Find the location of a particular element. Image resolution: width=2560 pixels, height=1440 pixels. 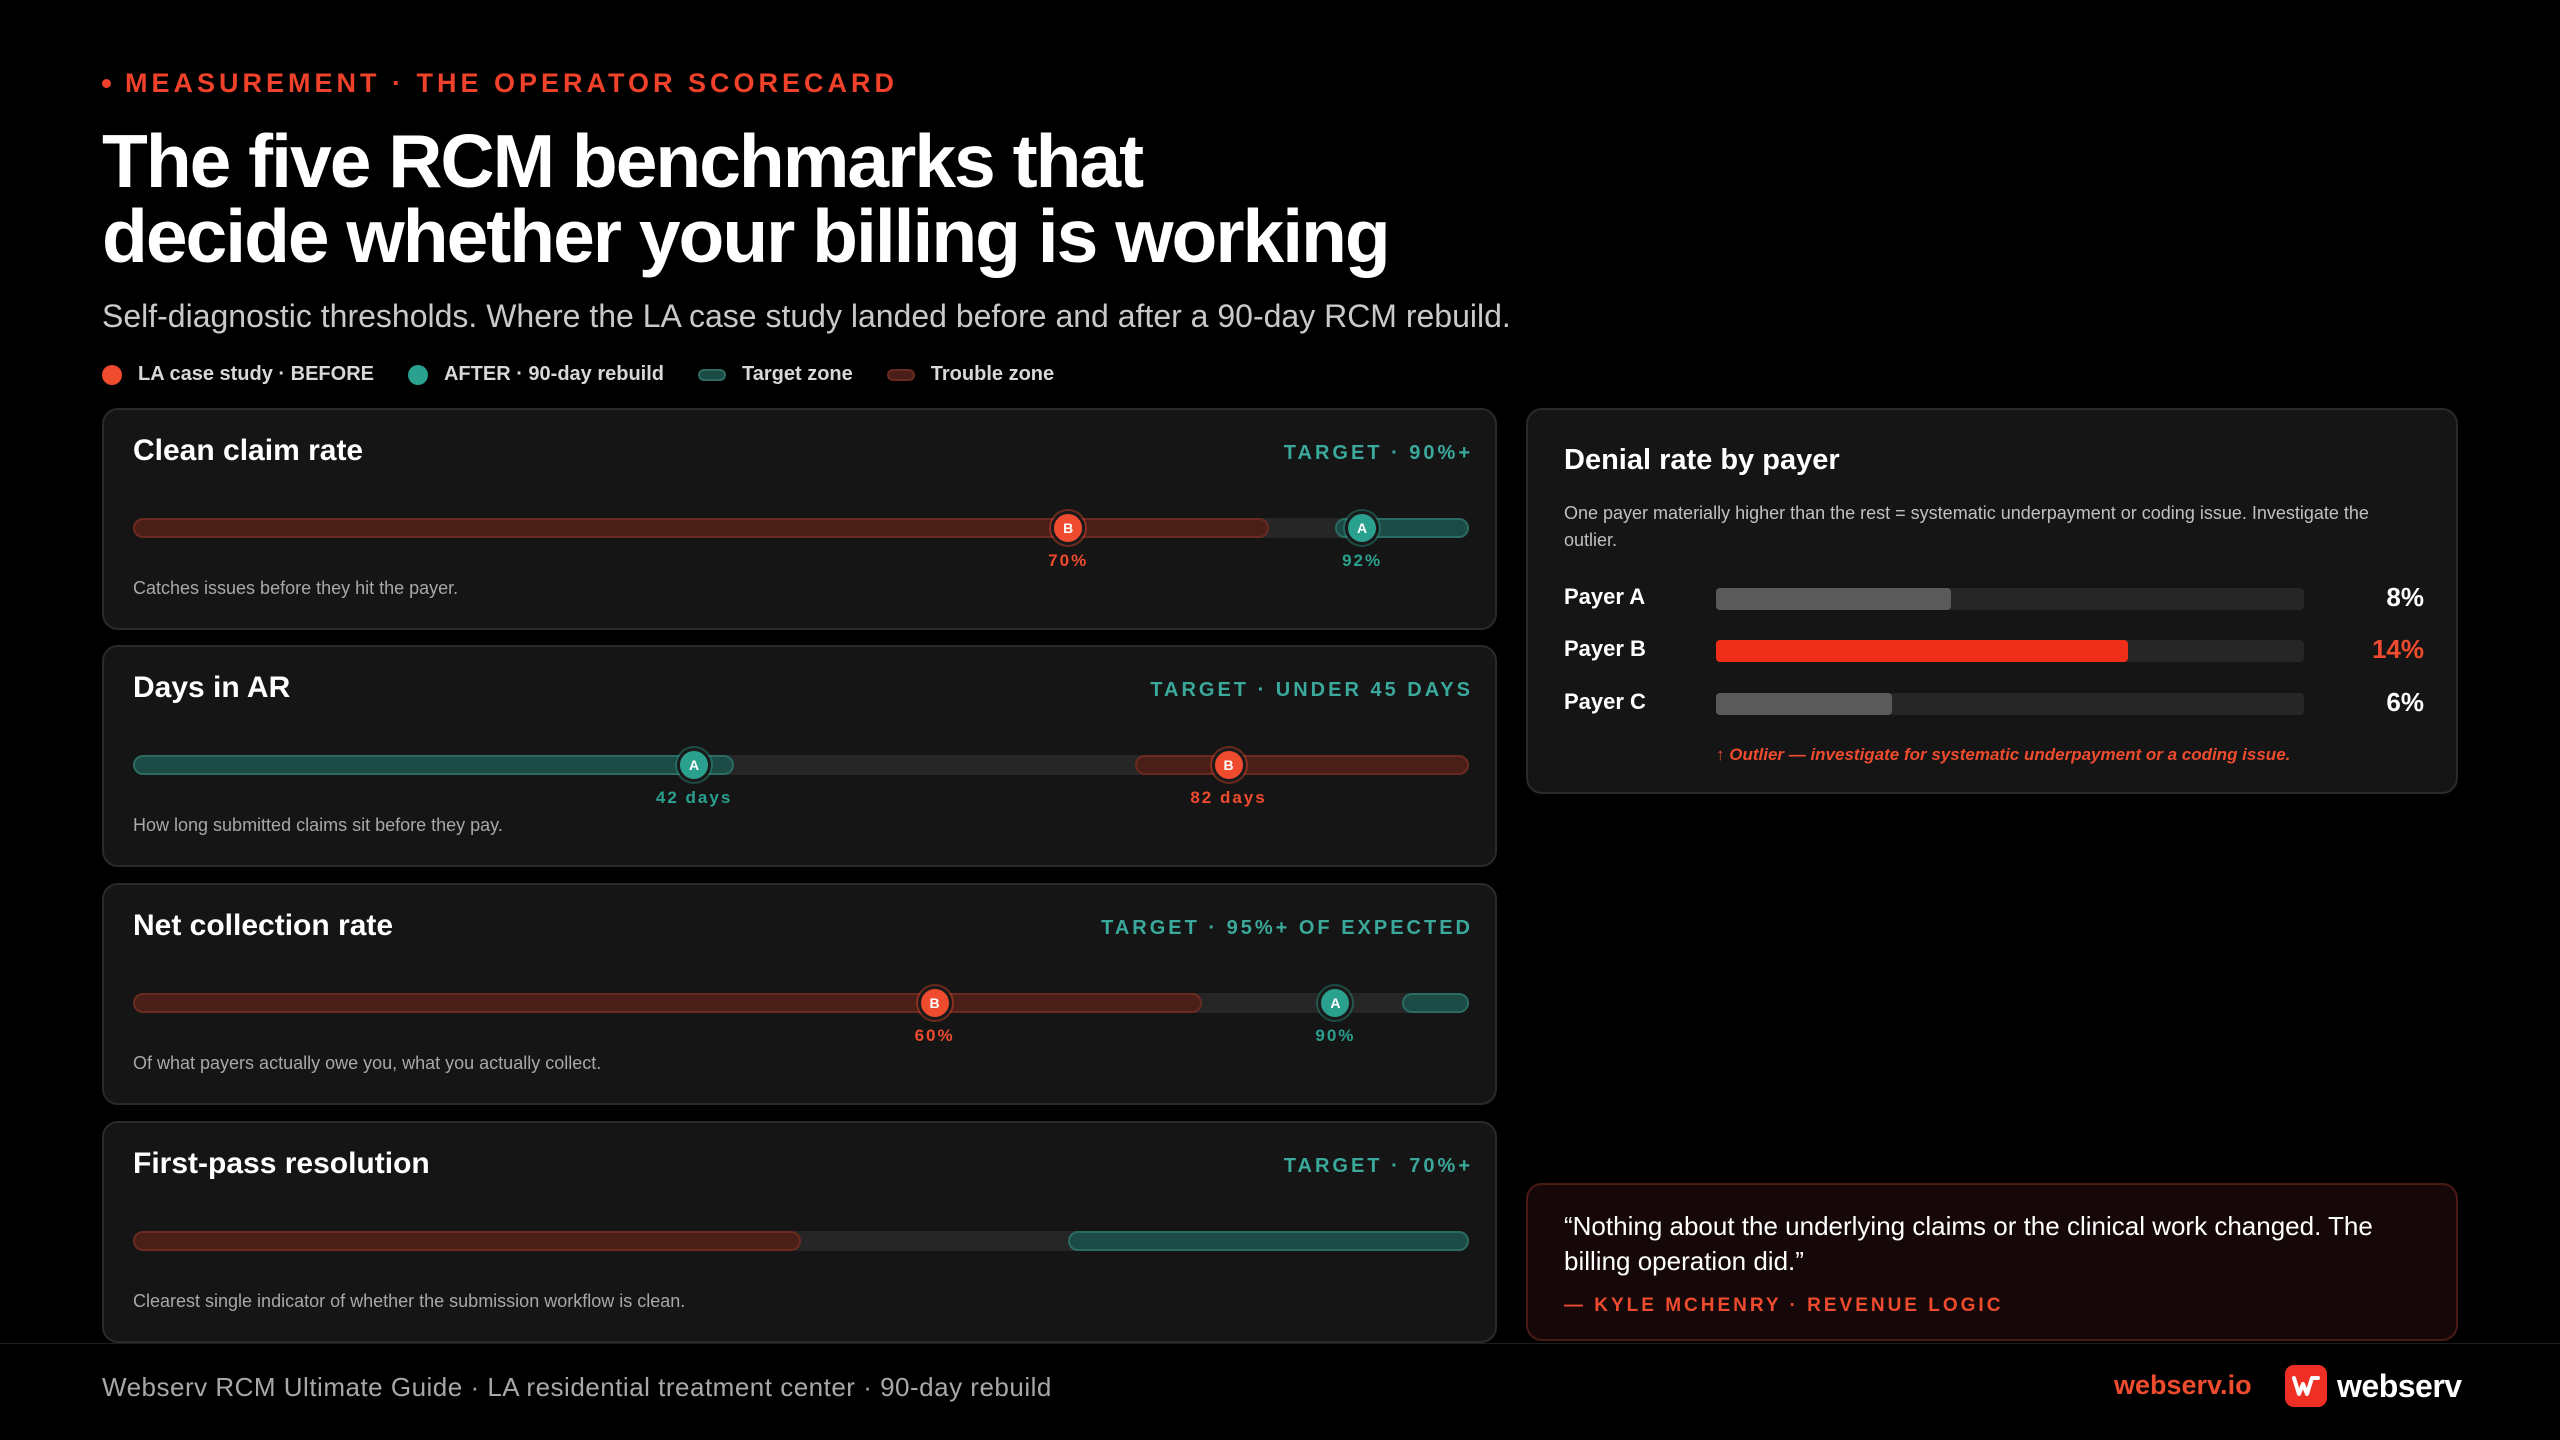

eyebrow-dot is located at coordinates (106, 83).